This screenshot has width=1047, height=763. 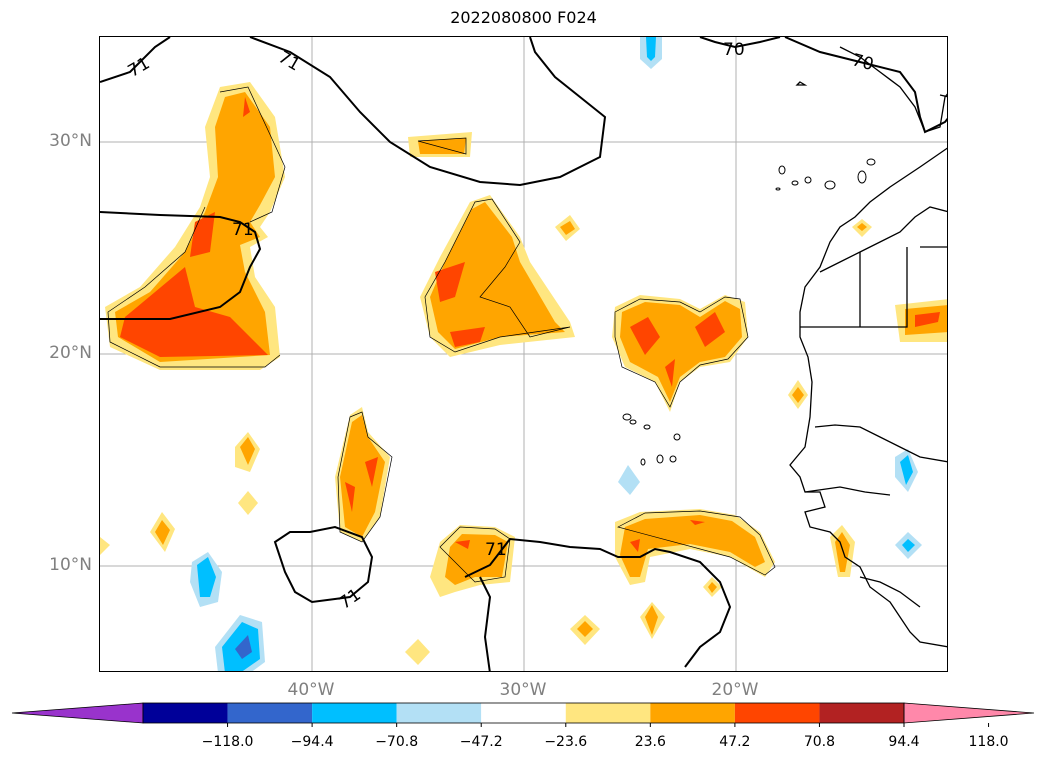 I want to click on colorbar, so click(x=523, y=714).